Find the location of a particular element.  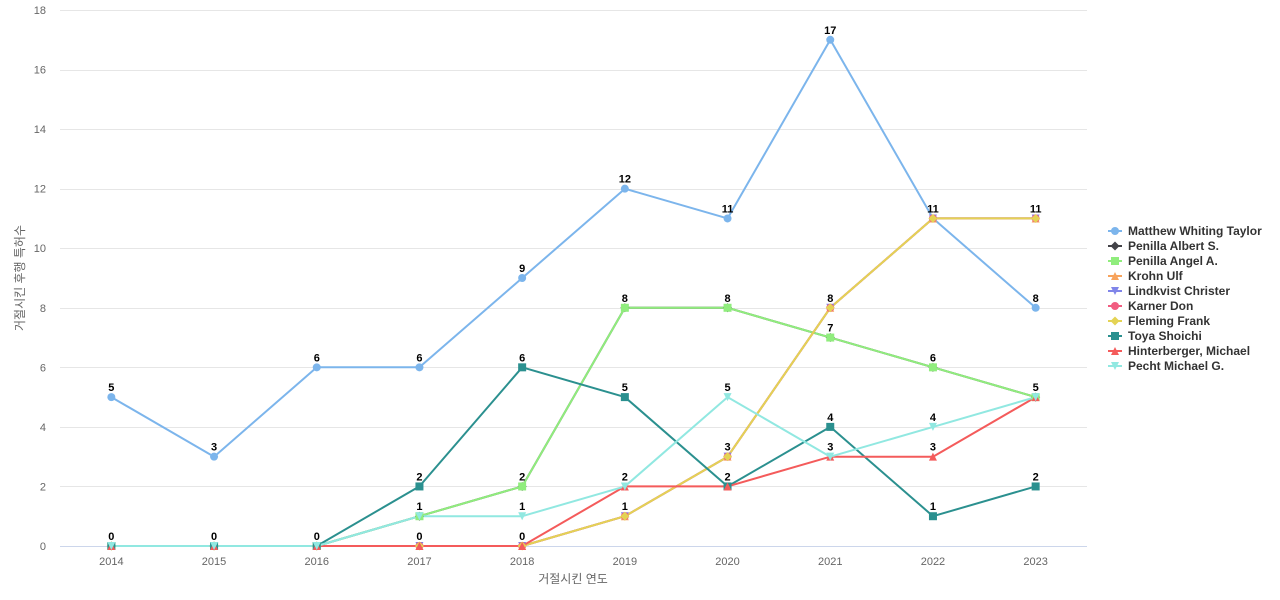

data-point-penilla-angel-a-2018 is located at coordinates (522, 486).